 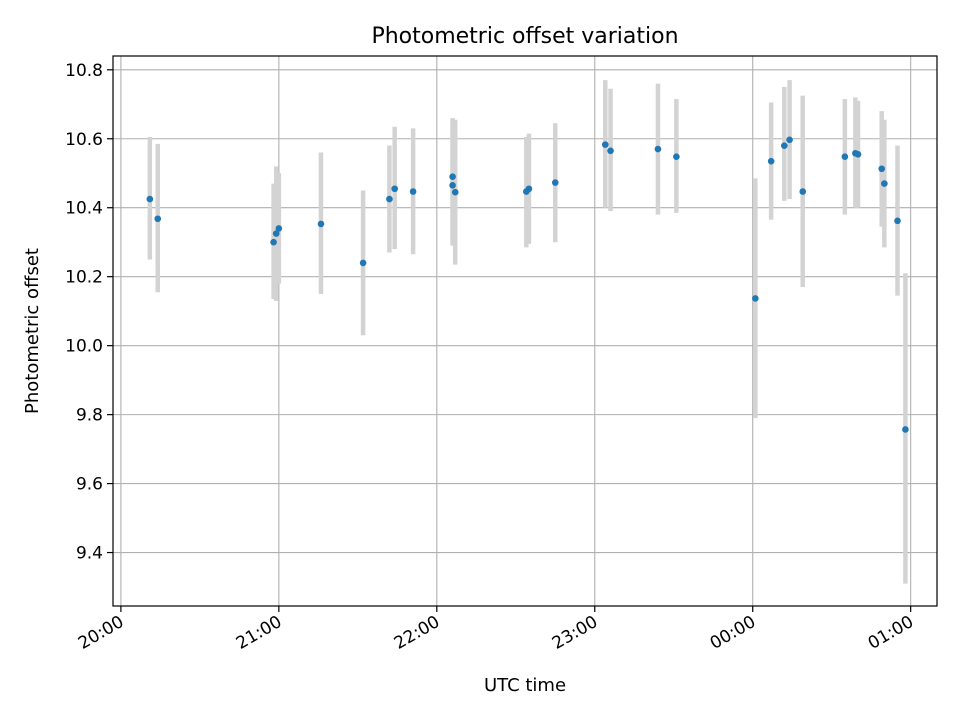 What do you see at coordinates (524, 36) in the screenshot?
I see `chart-title: Photometric offset variation` at bounding box center [524, 36].